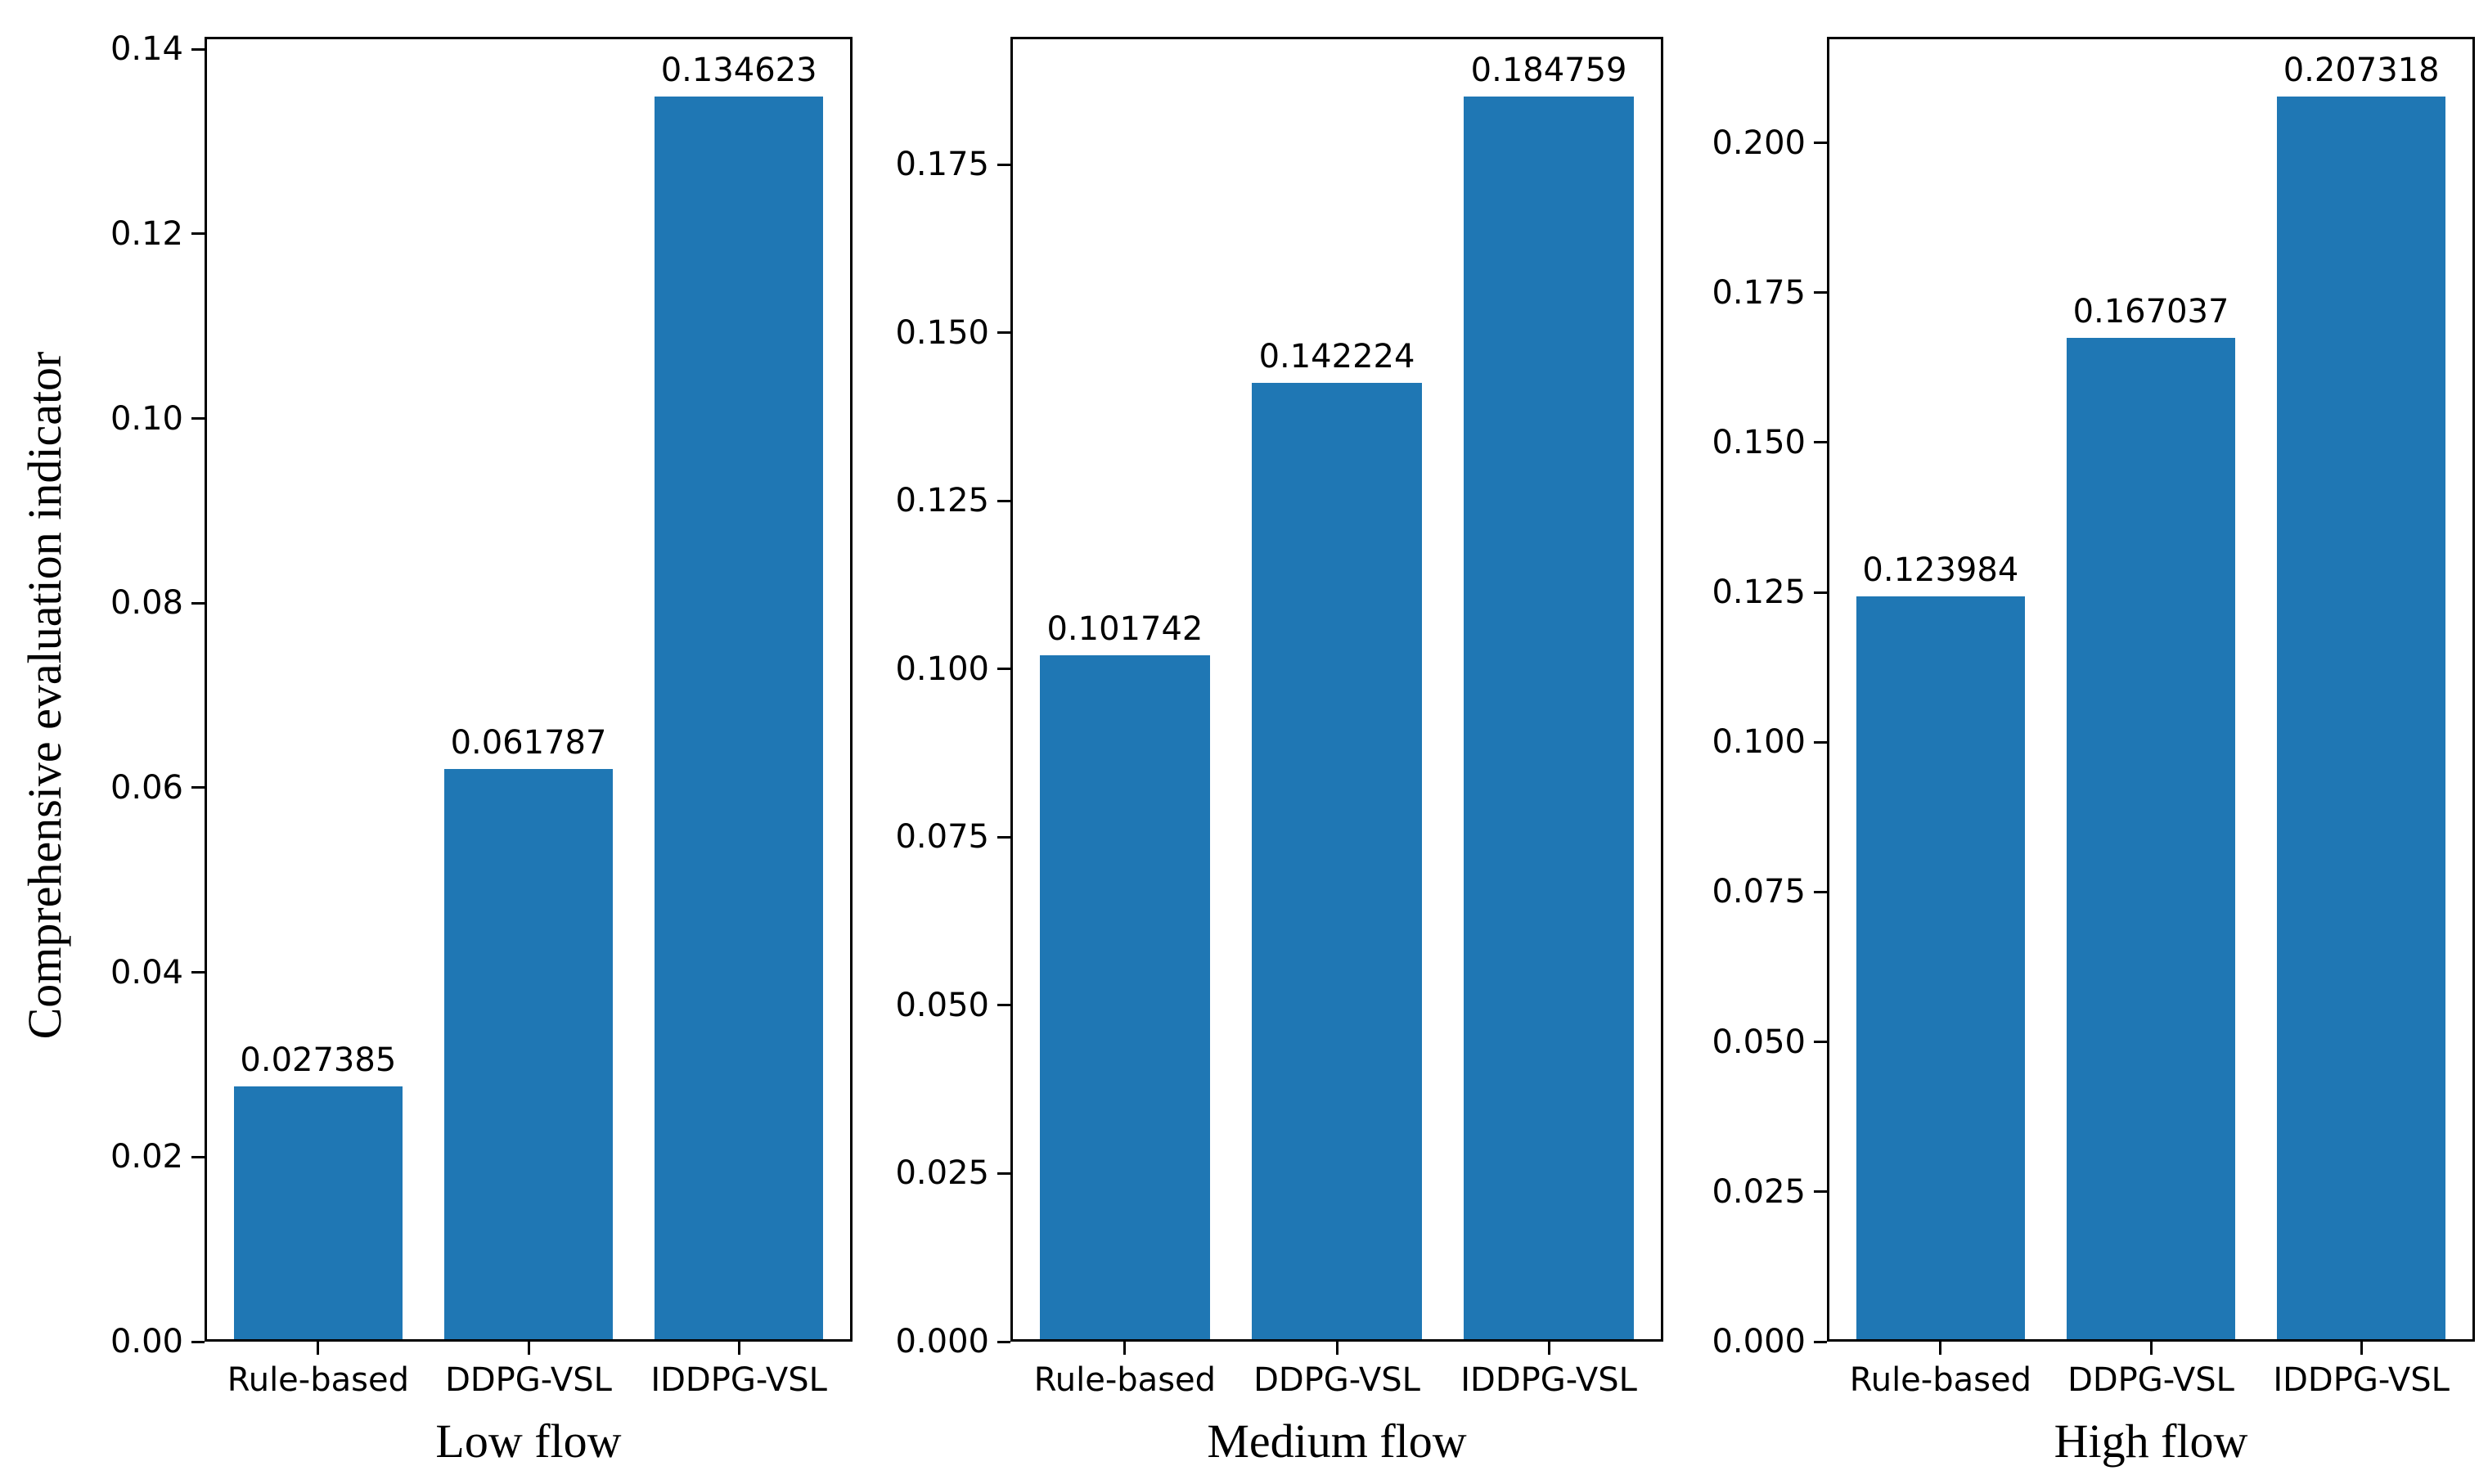 This screenshot has height=1484, width=2488. What do you see at coordinates (1940, 967) in the screenshot?
I see `bar-high-flow-rule-based` at bounding box center [1940, 967].